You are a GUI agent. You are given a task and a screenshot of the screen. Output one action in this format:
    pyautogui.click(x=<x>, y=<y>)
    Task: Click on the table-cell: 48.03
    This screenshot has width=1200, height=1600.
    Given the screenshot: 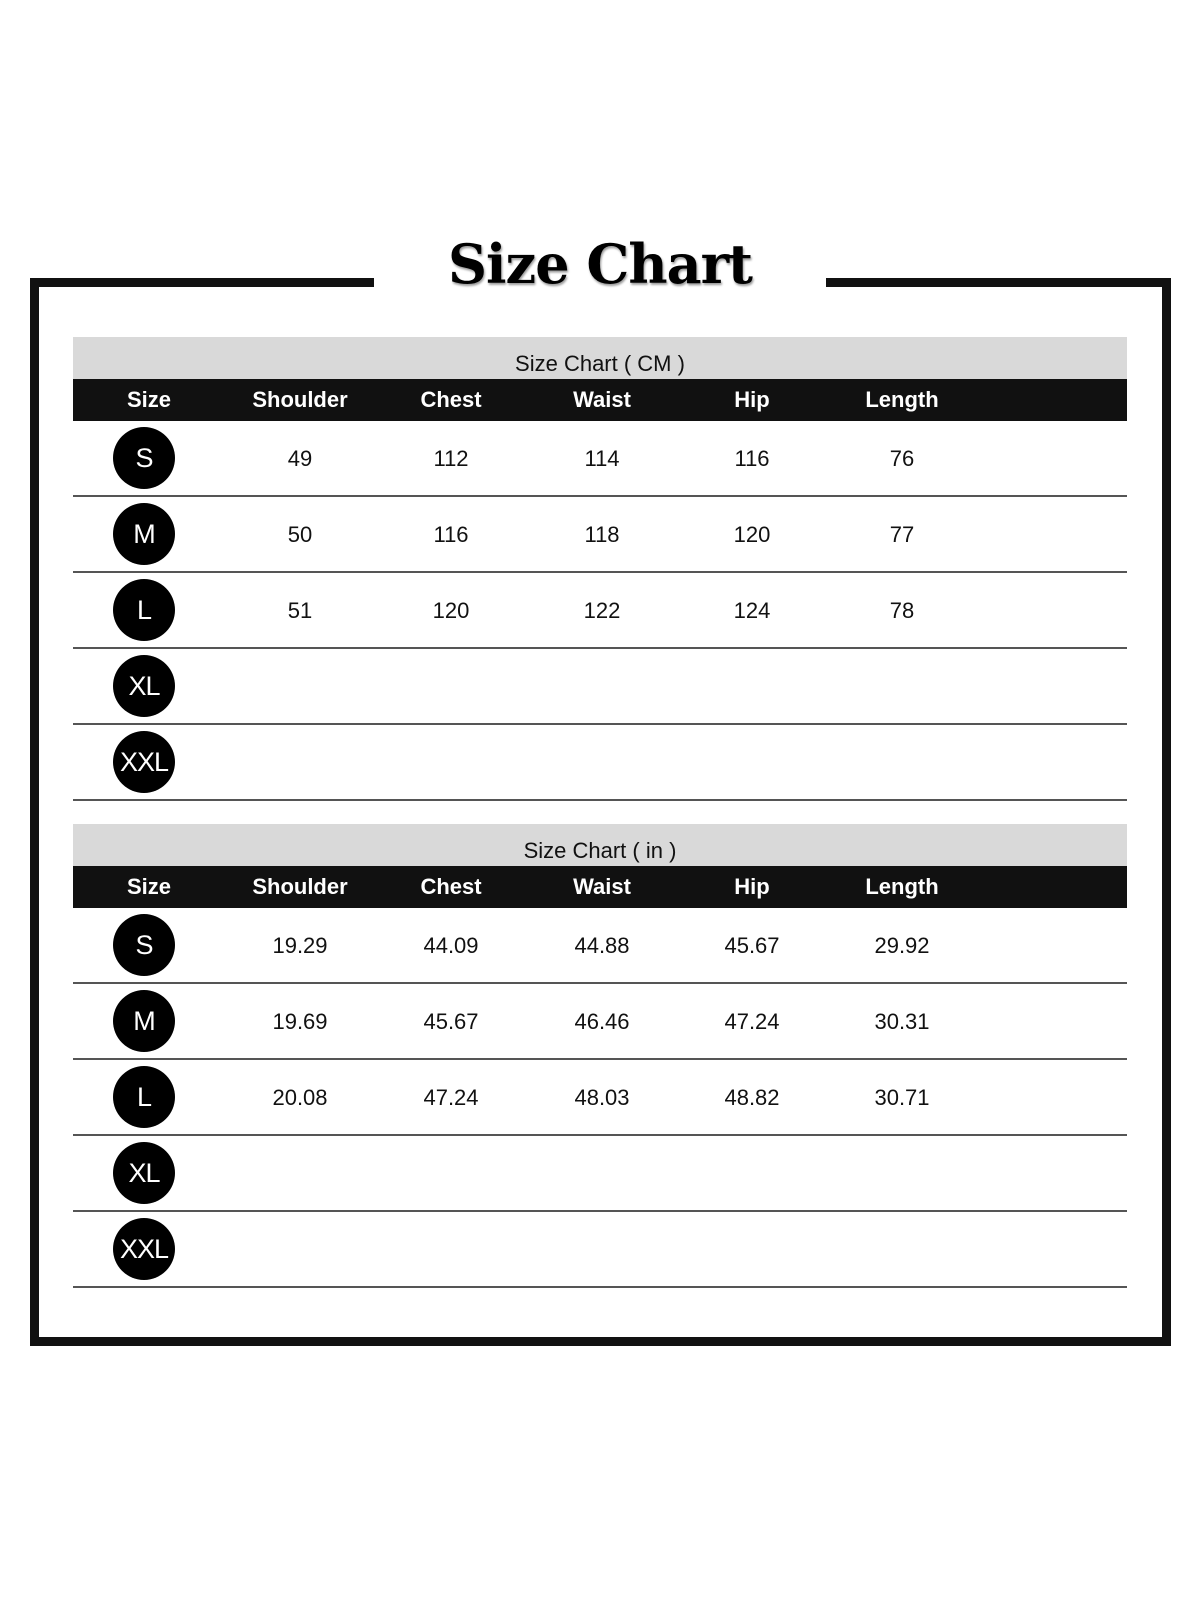 What is the action you would take?
    pyautogui.click(x=602, y=1097)
    